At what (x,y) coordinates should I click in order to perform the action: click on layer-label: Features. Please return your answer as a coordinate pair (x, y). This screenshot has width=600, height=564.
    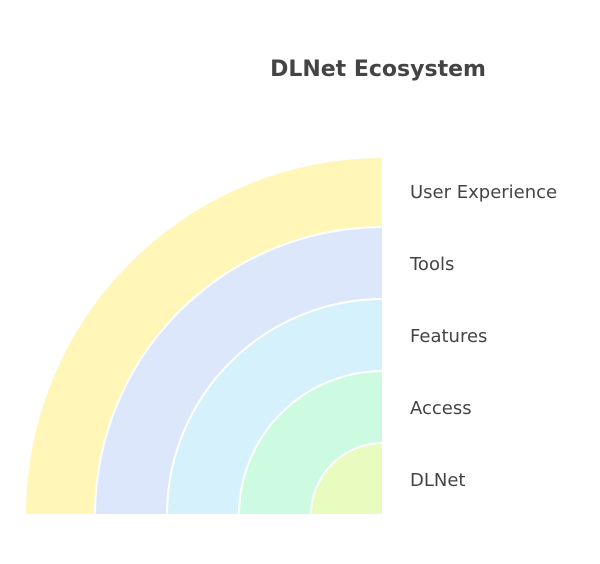
    Looking at the image, I should click on (448, 336).